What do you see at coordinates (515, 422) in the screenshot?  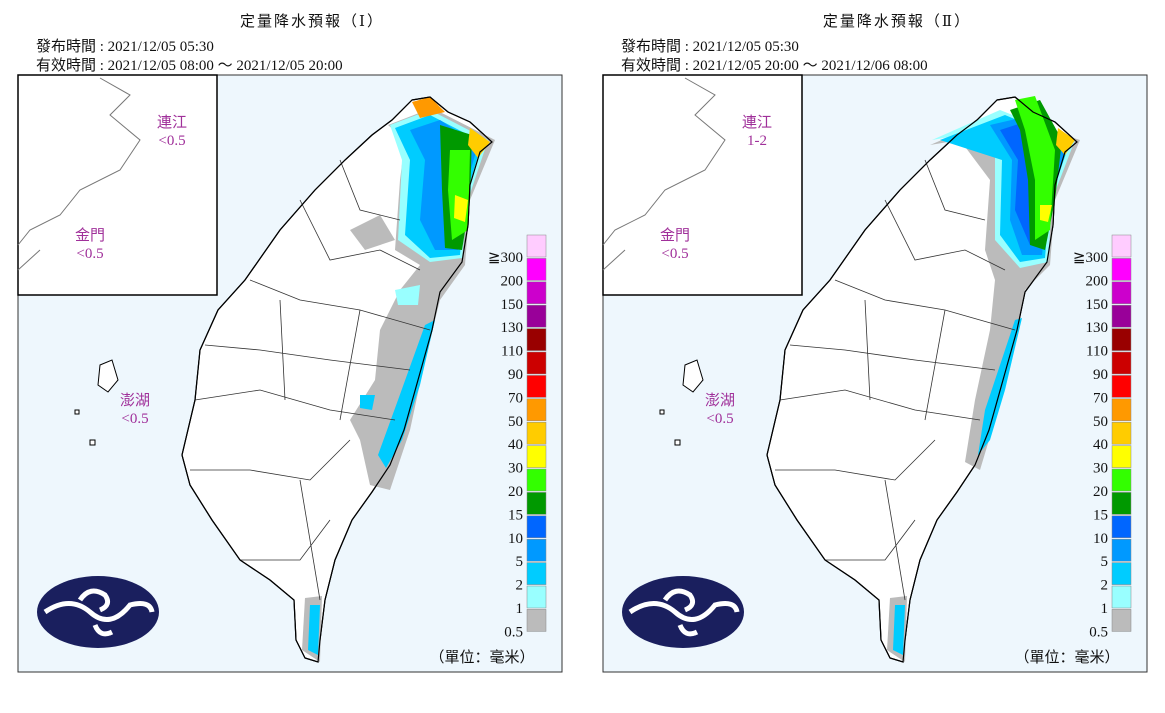 I see `legend-label: 50` at bounding box center [515, 422].